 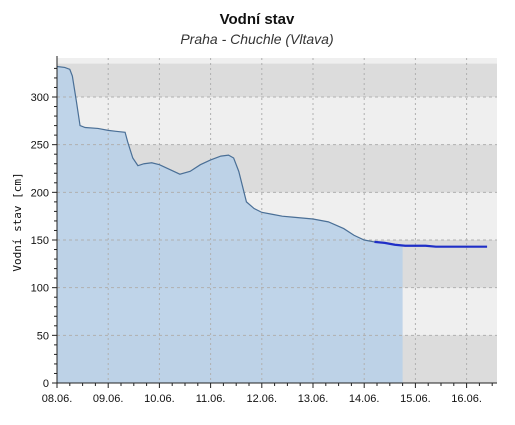 I want to click on y-tick-label: 150, so click(x=40, y=241).